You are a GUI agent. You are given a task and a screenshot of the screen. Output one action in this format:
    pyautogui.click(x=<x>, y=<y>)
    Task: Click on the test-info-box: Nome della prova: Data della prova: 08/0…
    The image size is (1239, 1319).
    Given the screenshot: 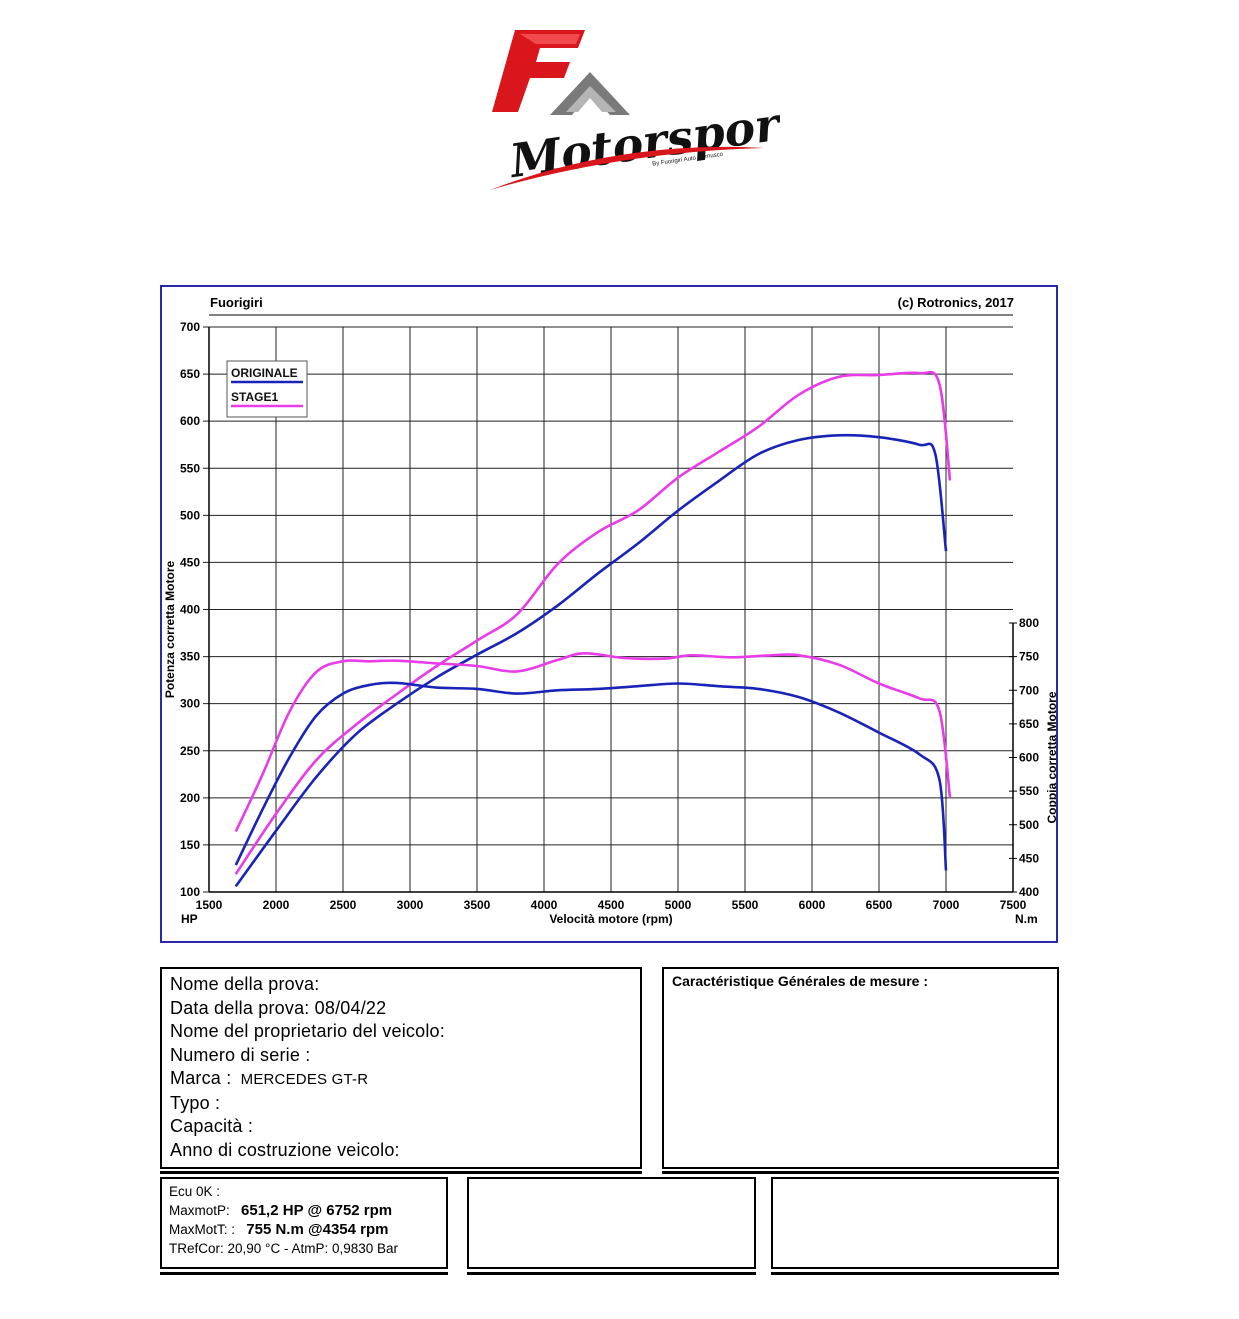 What is the action you would take?
    pyautogui.click(x=401, y=1068)
    